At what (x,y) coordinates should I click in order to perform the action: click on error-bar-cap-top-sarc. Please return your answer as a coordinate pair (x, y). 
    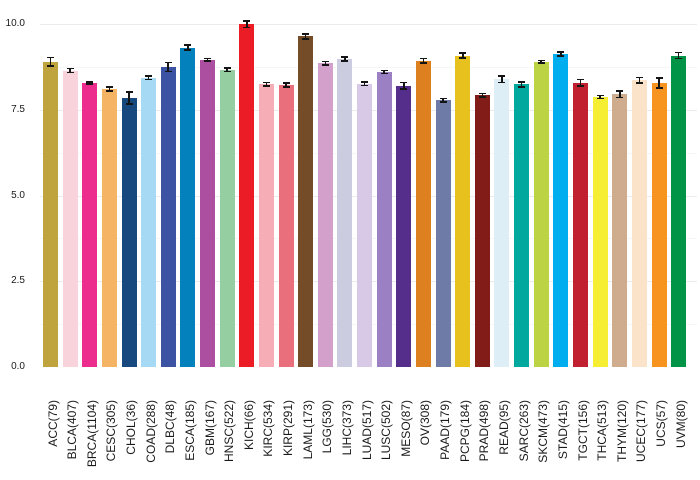
    Looking at the image, I should click on (522, 82).